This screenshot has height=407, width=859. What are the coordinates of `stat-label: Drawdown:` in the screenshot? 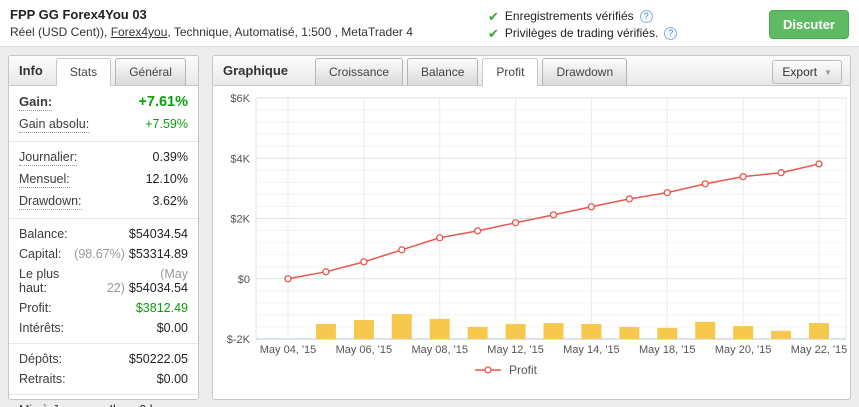 It's located at (50, 202).